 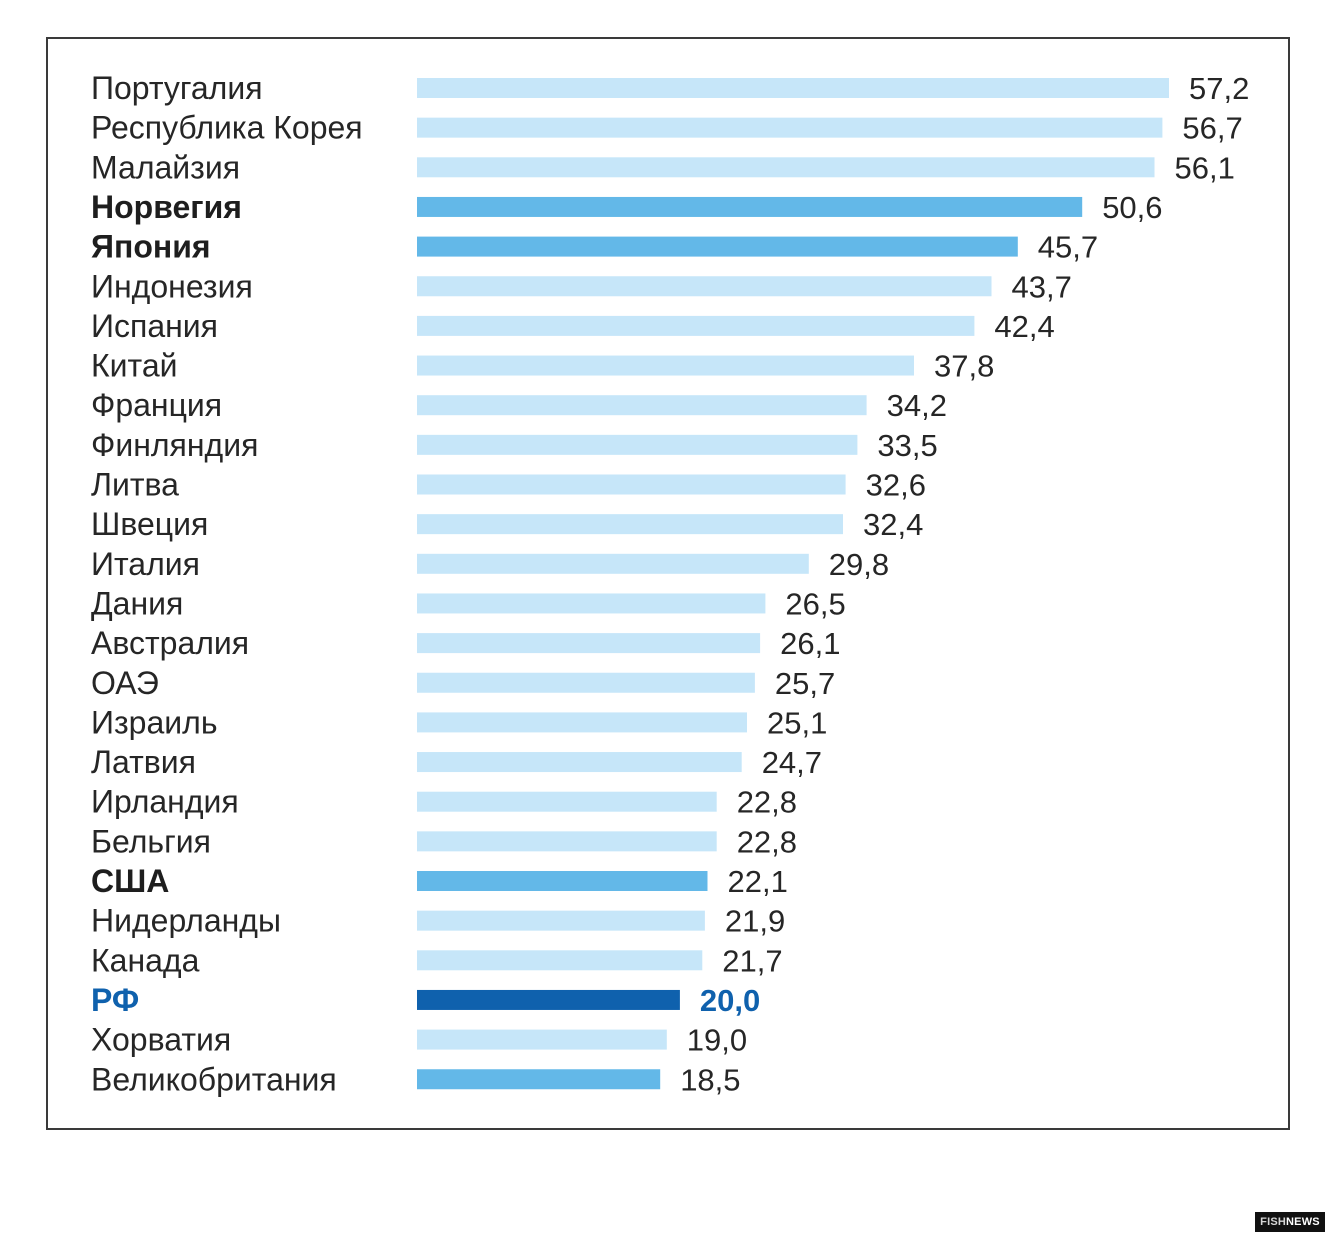 What do you see at coordinates (710, 1079) in the screenshot?
I see `value-label: 18,5` at bounding box center [710, 1079].